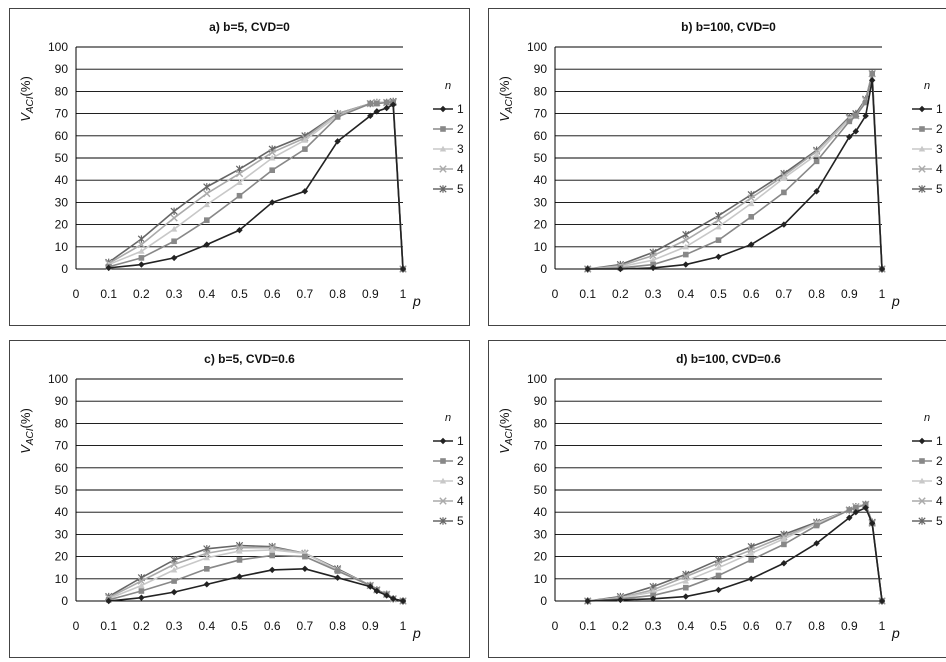 This screenshot has width=946, height=662. What do you see at coordinates (541, 225) in the screenshot?
I see `y-tick-label: 20` at bounding box center [541, 225].